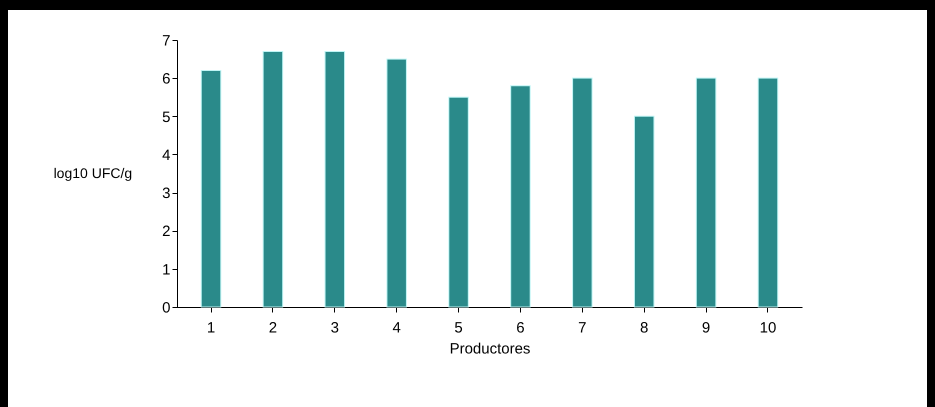 This screenshot has height=407, width=935. What do you see at coordinates (166, 269) in the screenshot?
I see `y-tick-label: 1` at bounding box center [166, 269].